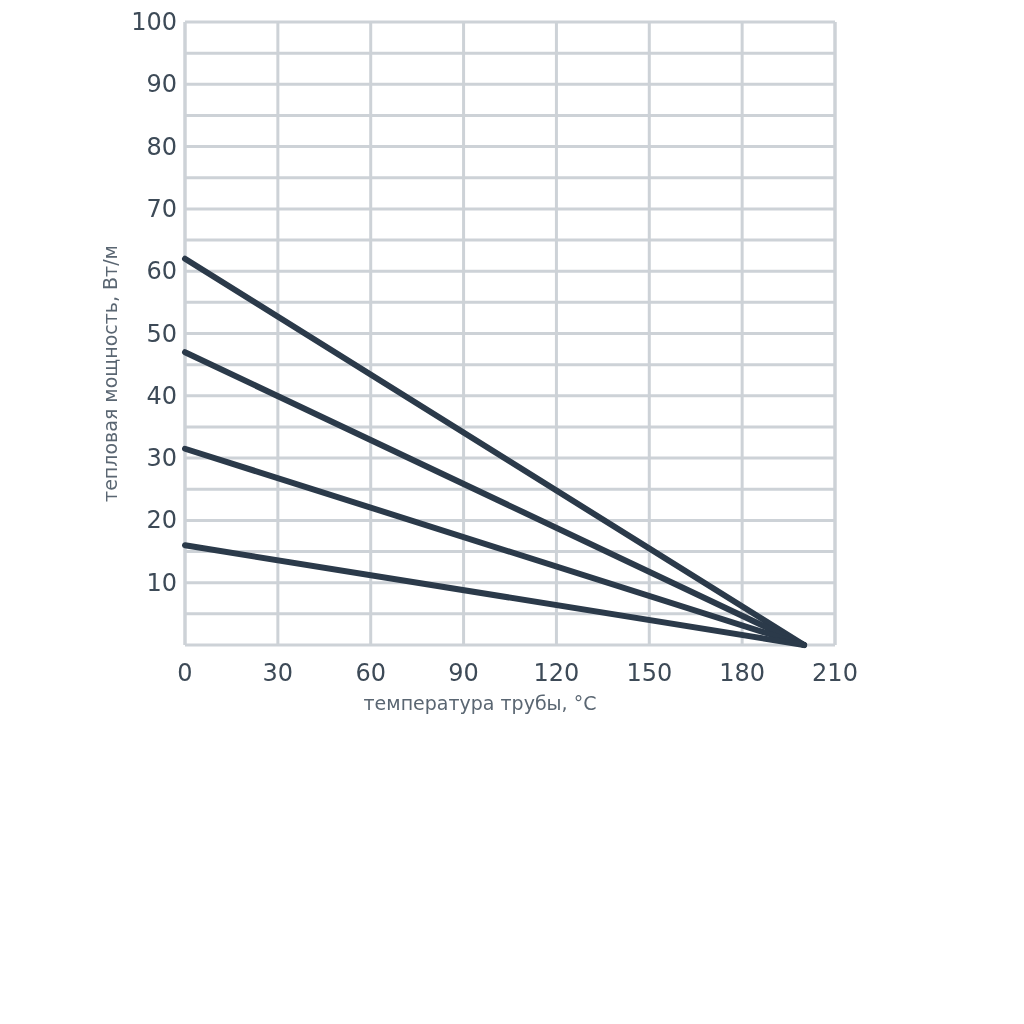  What do you see at coordinates (161, 520) in the screenshot?
I see `y-tick-label: 20` at bounding box center [161, 520].